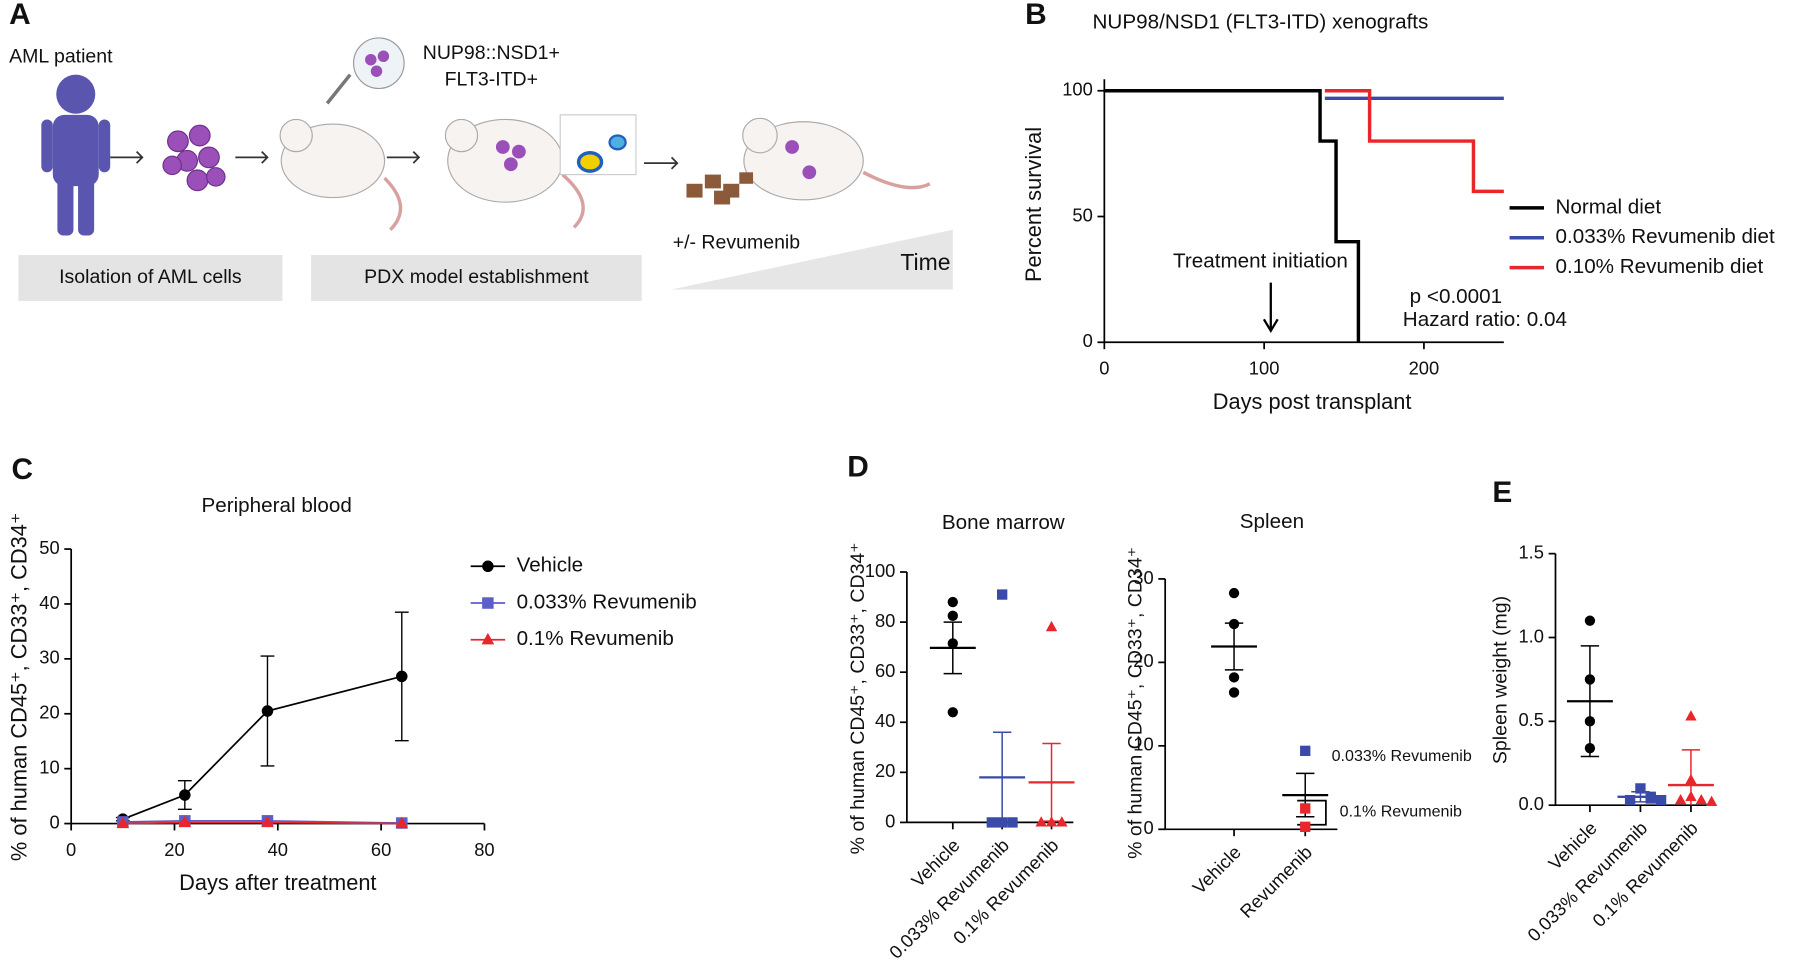 This screenshot has width=1800, height=966. Describe the element at coordinates (1502, 492) in the screenshot. I see `panel-label: E` at that location.